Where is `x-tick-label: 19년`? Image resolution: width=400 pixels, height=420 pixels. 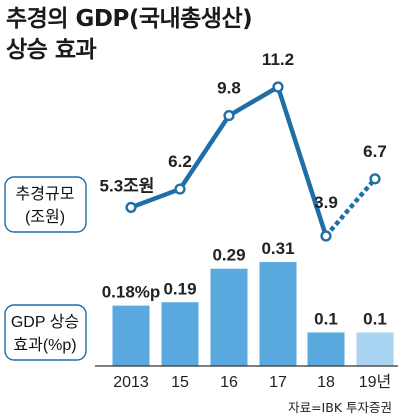 x-tick-label: 19년 is located at coordinates (375, 382).